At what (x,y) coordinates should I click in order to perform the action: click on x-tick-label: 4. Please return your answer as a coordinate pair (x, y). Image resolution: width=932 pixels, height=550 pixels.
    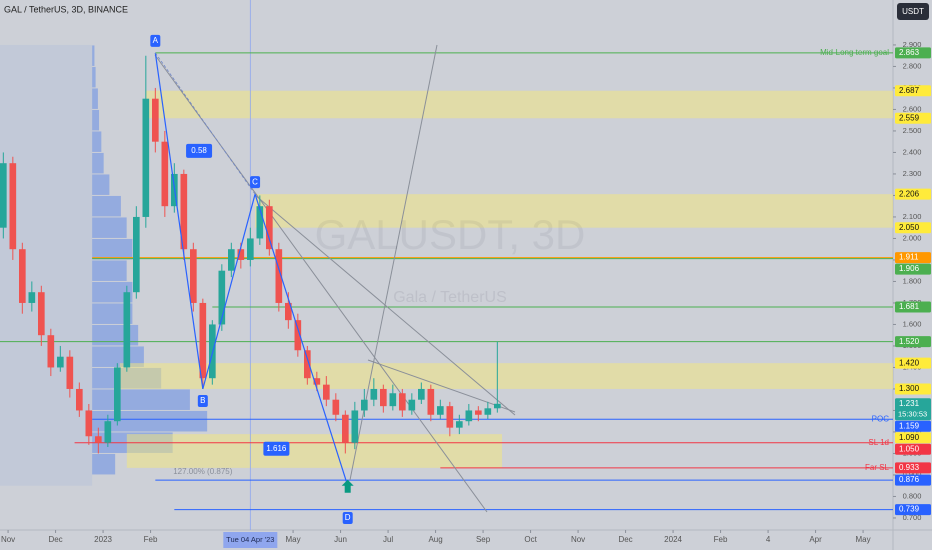
    Looking at the image, I should click on (768, 539).